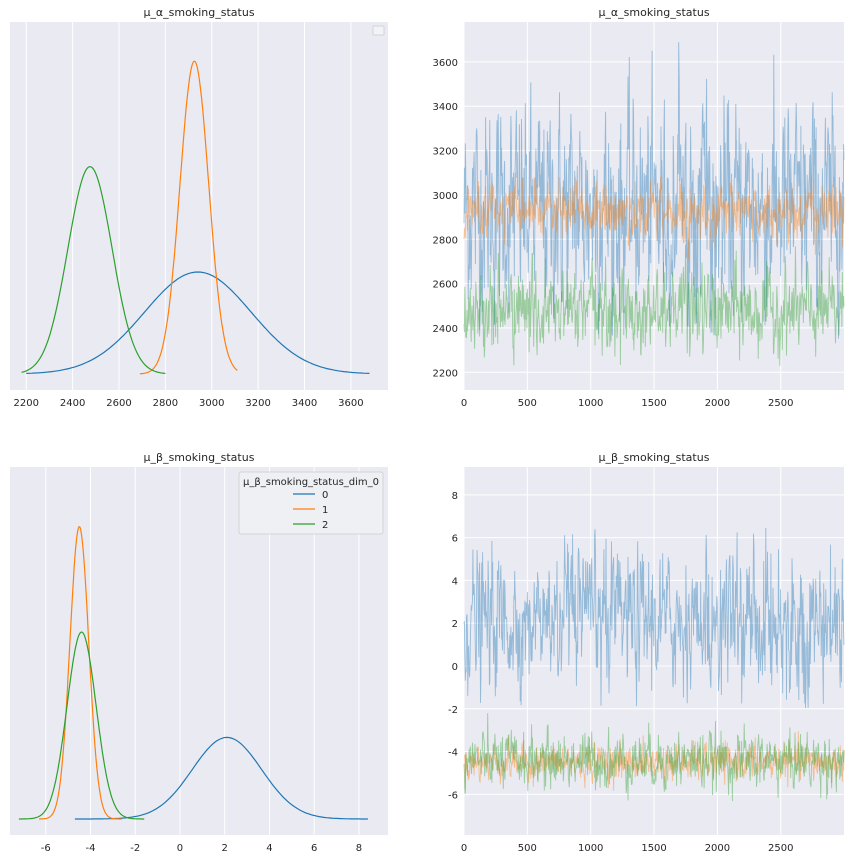 The image size is (851, 860). I want to click on y-tick-label: 2400, so click(445, 329).